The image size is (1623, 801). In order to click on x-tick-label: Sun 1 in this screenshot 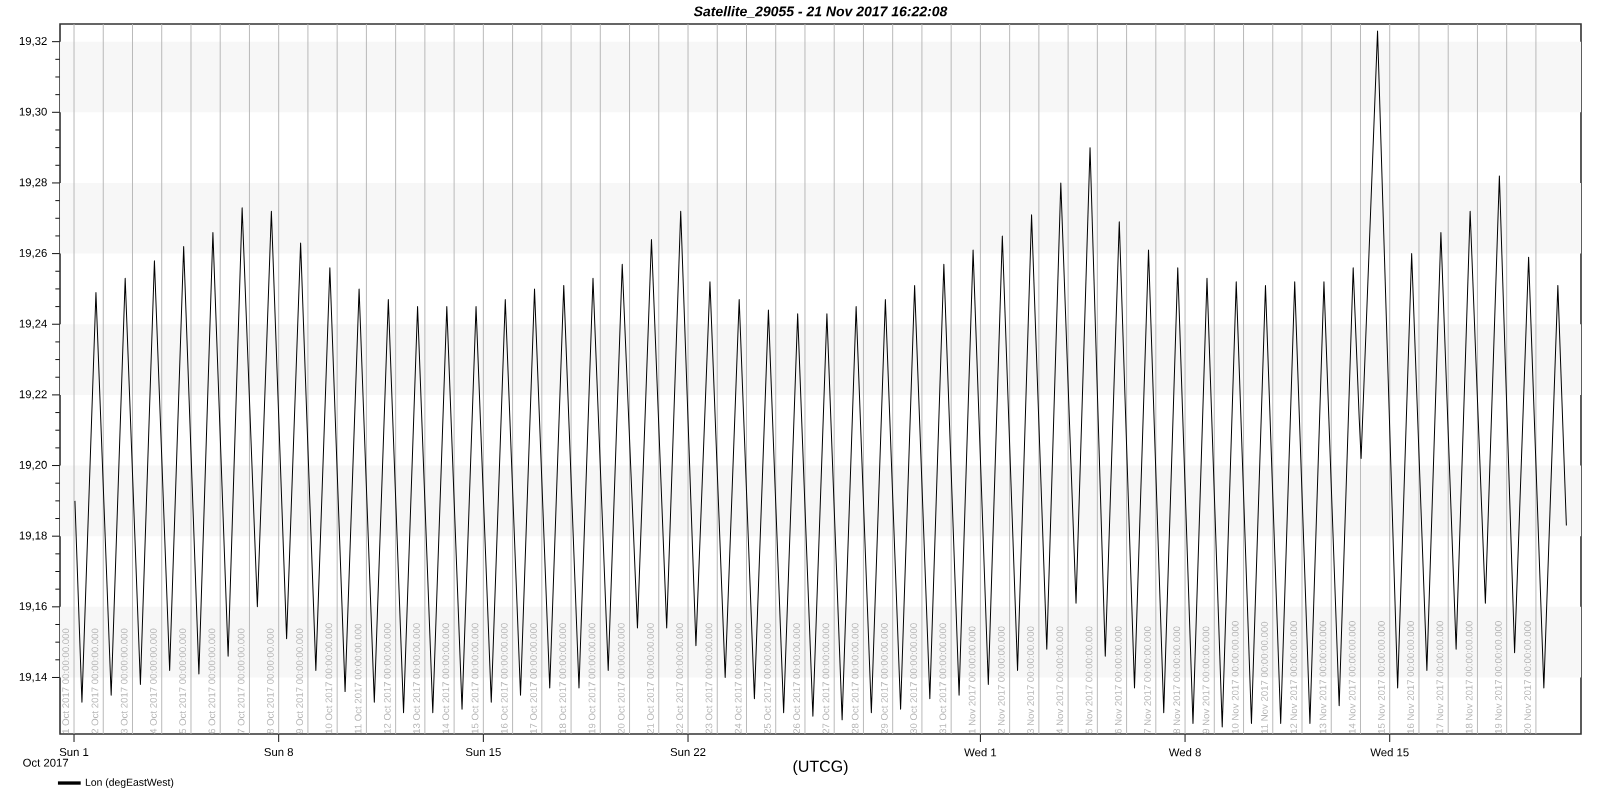, I will do `click(74, 752)`.